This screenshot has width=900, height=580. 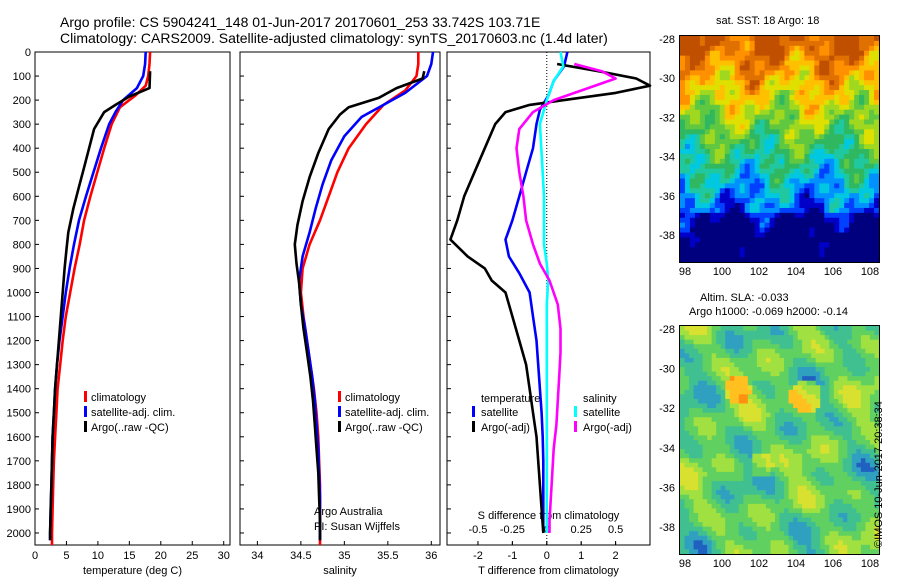 What do you see at coordinates (19, 318) in the screenshot?
I see `y-tick-label: 1100` at bounding box center [19, 318].